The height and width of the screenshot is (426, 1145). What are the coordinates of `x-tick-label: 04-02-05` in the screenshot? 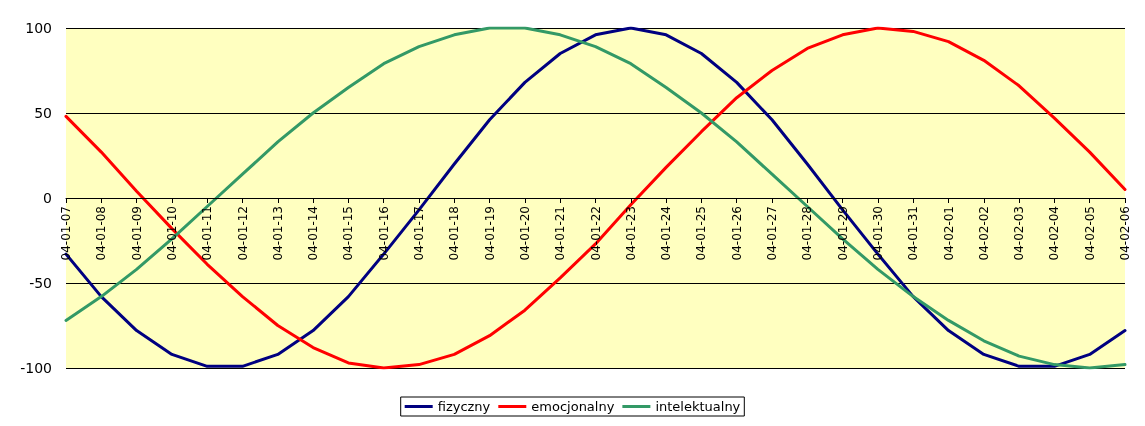 It's located at (1089, 233).